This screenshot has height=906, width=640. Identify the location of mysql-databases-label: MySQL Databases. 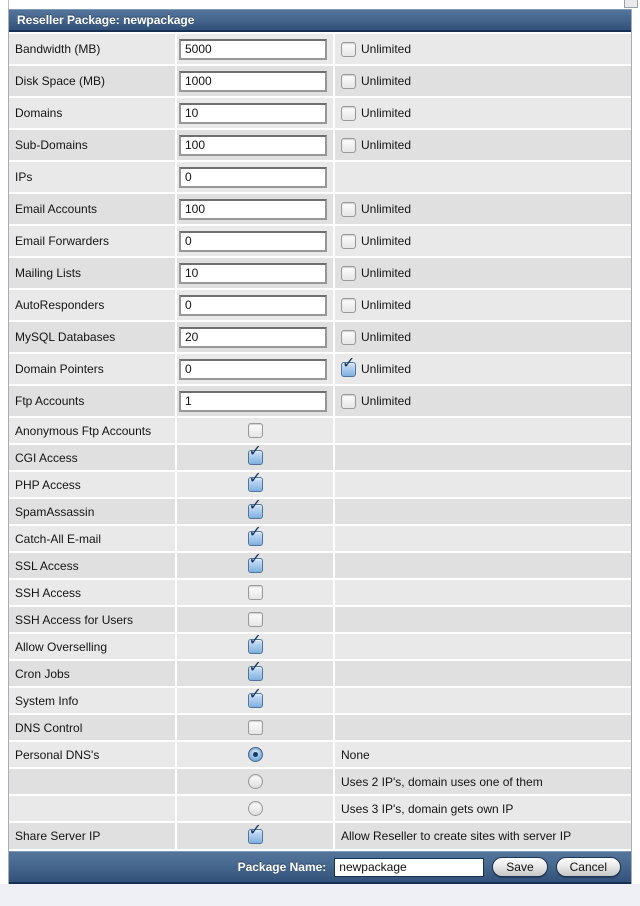
(65, 337).